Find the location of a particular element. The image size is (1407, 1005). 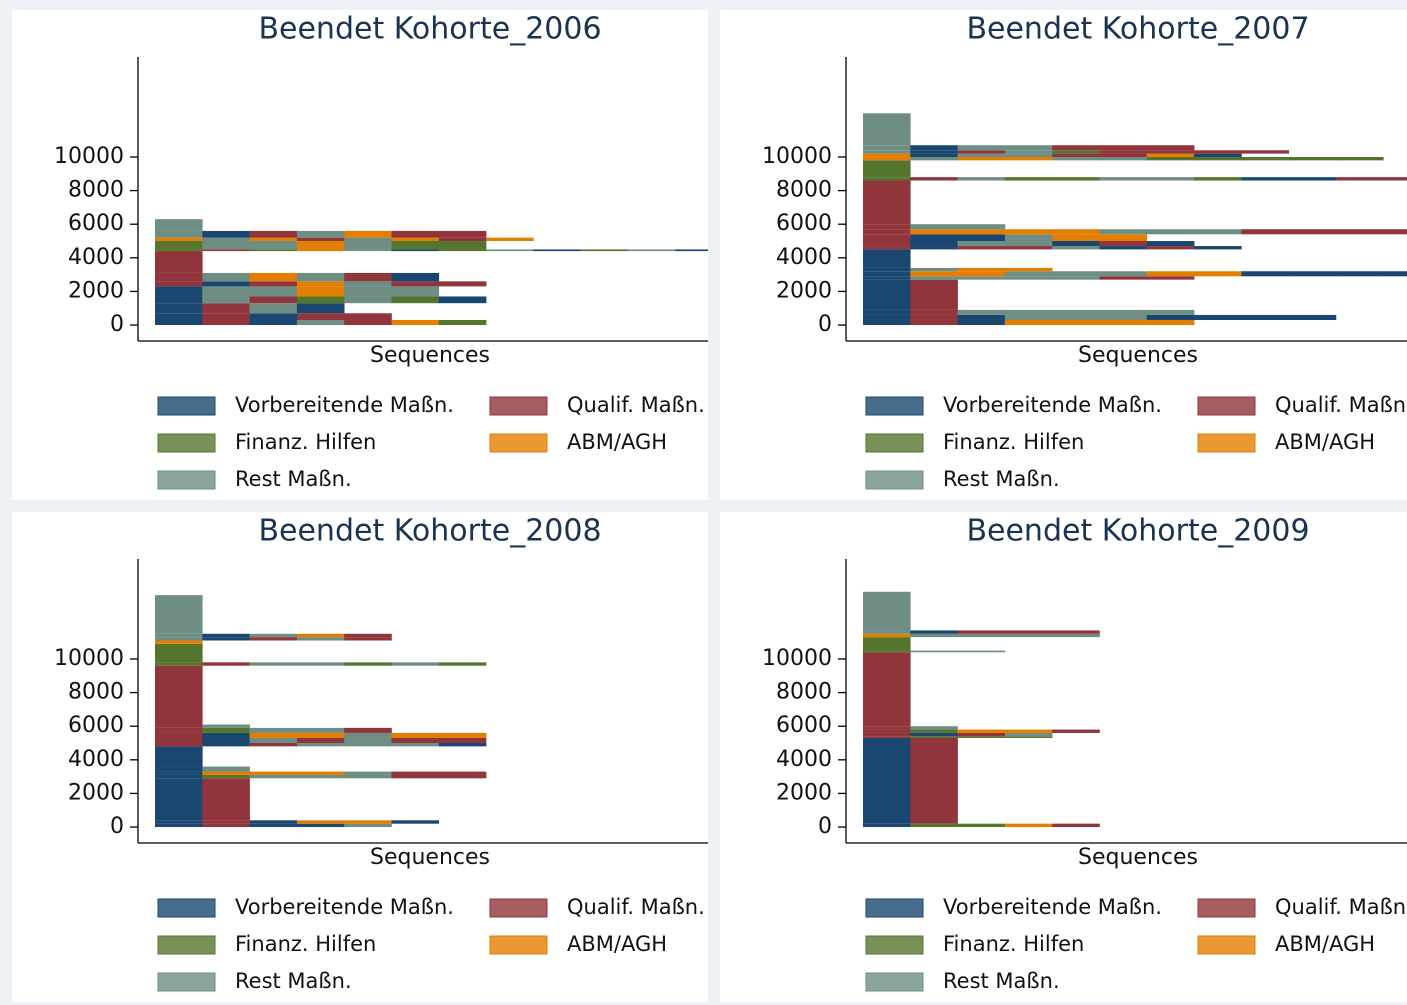

x-axis-label: Sequences is located at coordinates (430, 355).